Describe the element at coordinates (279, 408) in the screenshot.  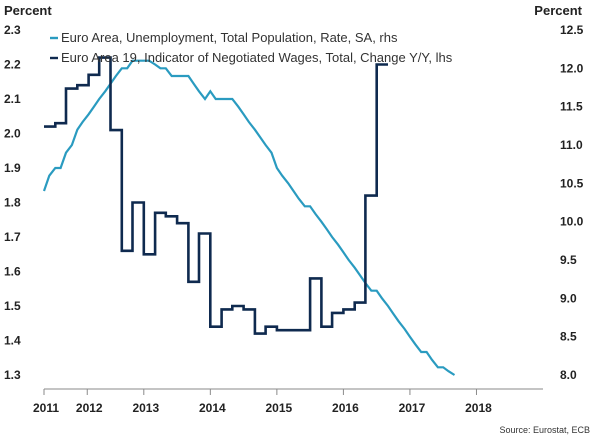
I see `x-tick-label: 2015` at that location.